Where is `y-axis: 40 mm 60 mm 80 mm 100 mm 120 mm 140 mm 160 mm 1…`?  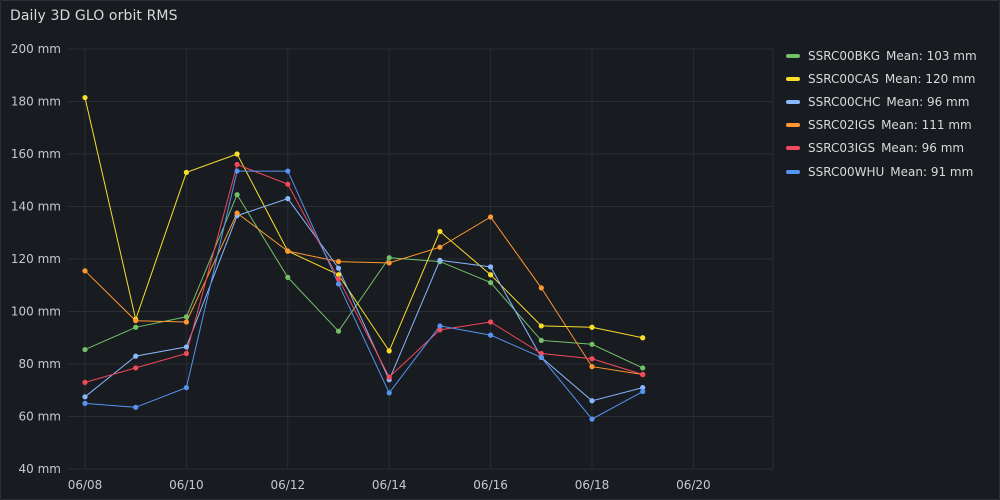
y-axis: 40 mm 60 mm 80 mm 100 mm 120 mm 140 mm 160 mm 1… is located at coordinates (36, 259).